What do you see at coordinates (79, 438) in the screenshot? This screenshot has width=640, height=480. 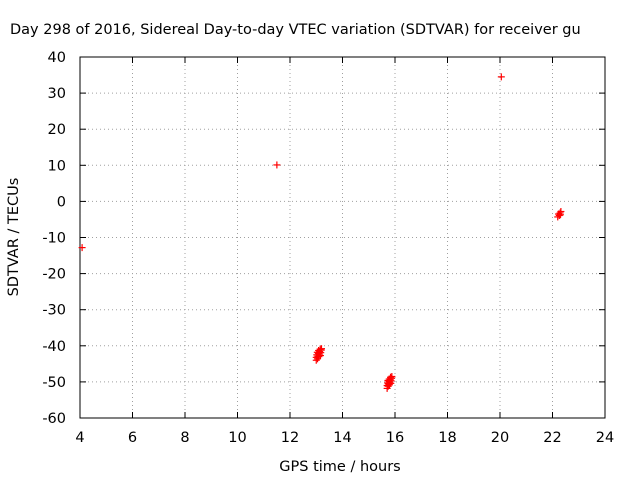 I see `x-tick-label: 4` at bounding box center [79, 438].